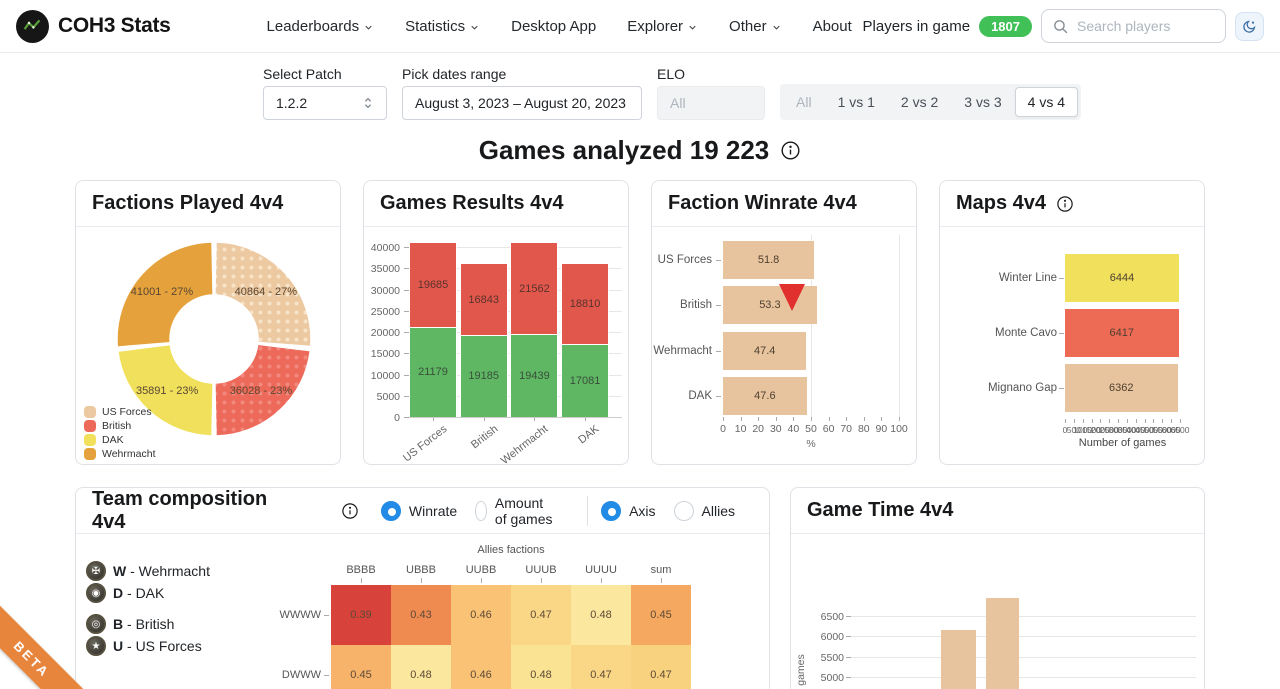 Image resolution: width=1280 pixels, height=689 pixels. I want to click on search-input, so click(1146, 26).